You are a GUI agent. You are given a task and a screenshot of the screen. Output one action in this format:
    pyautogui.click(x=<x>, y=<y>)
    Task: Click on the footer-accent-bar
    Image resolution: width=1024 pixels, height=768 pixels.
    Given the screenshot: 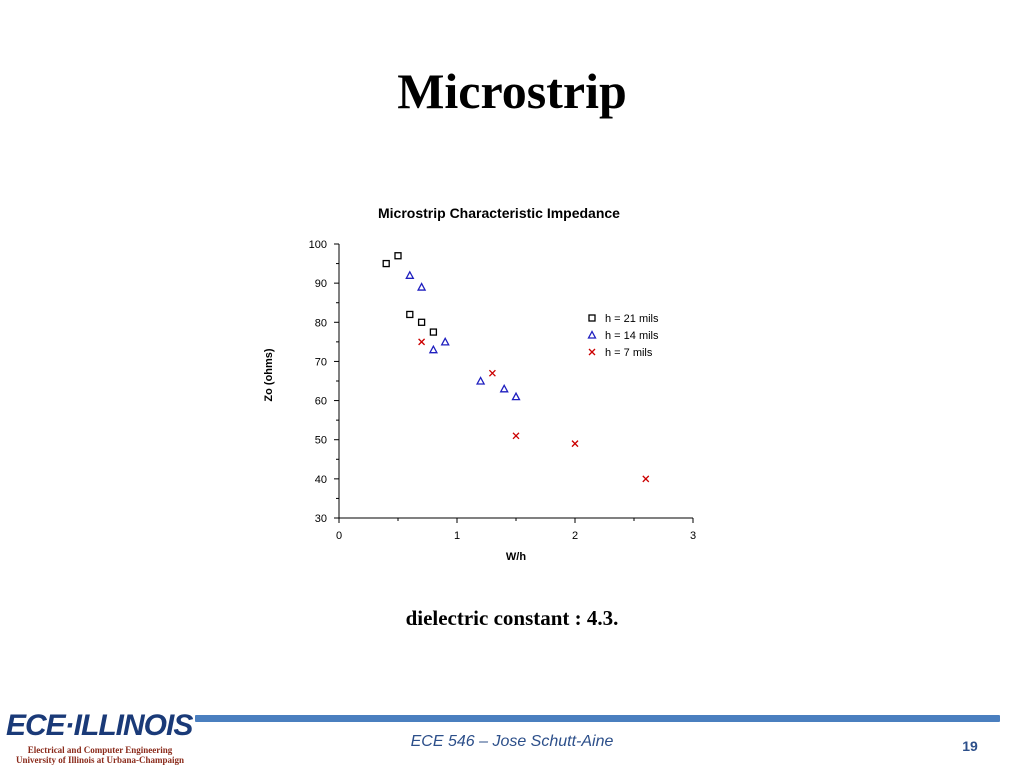 What is the action you would take?
    pyautogui.click(x=597, y=718)
    